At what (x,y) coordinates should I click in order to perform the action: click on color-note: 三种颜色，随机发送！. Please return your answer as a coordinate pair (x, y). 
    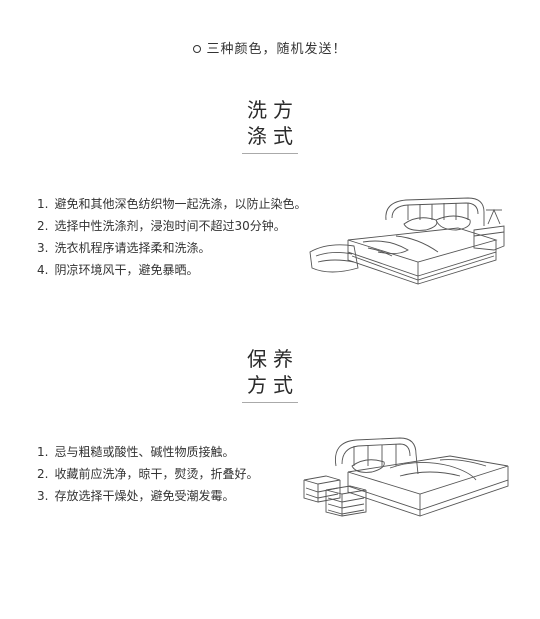
    Looking at the image, I should click on (270, 47).